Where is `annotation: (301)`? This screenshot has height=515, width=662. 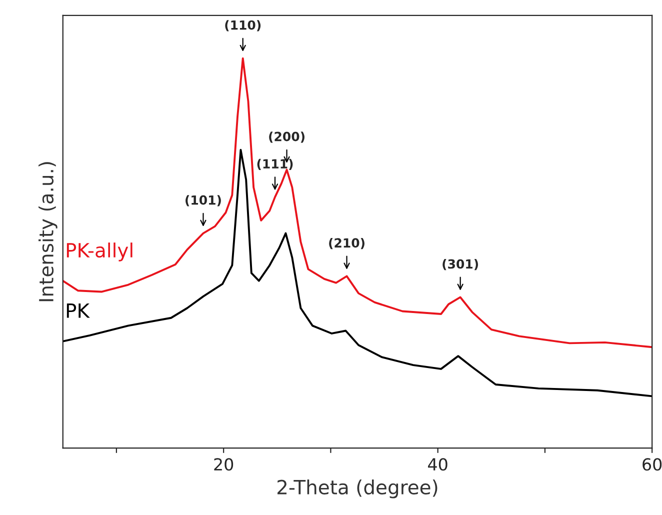
annotation: (301) is located at coordinates (460, 264).